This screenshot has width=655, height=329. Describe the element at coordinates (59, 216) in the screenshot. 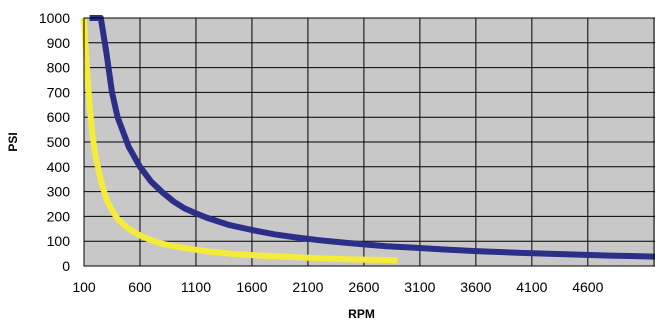

I see `y-tick-label: 200` at that location.